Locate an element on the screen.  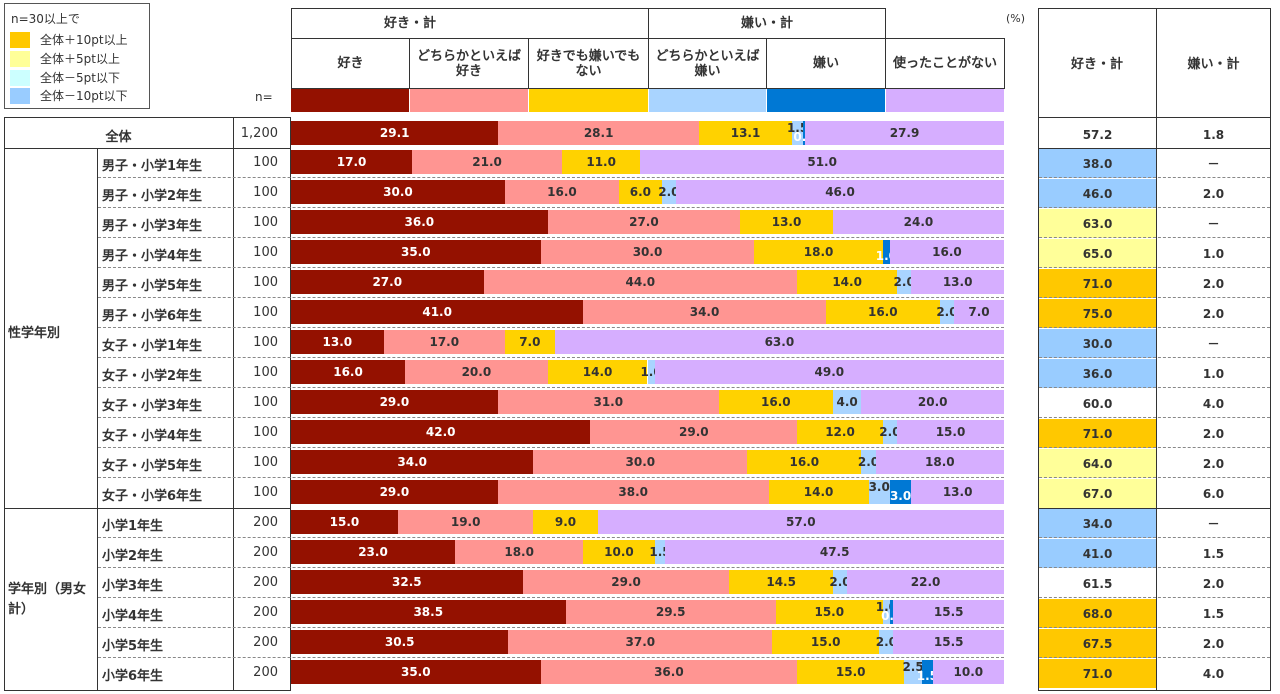
bar-value-label: 42.0 is located at coordinates (440, 432).